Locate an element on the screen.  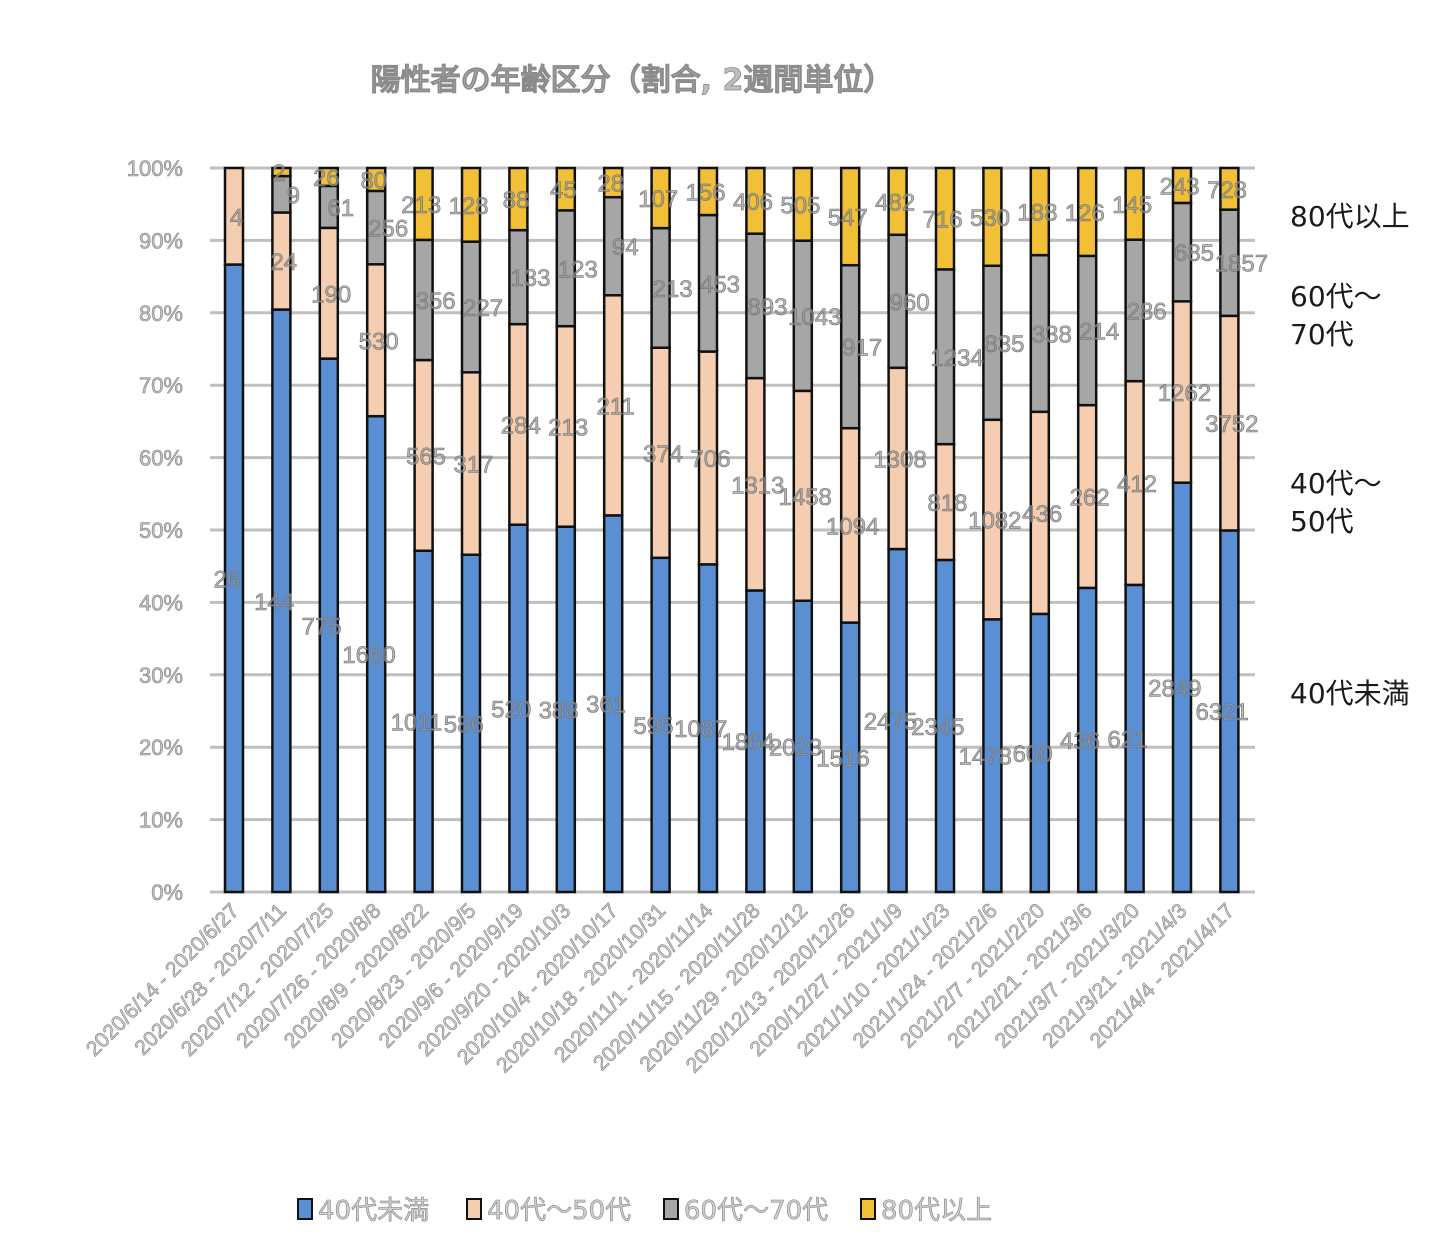
data-label: 2475 is located at coordinates (890, 722).